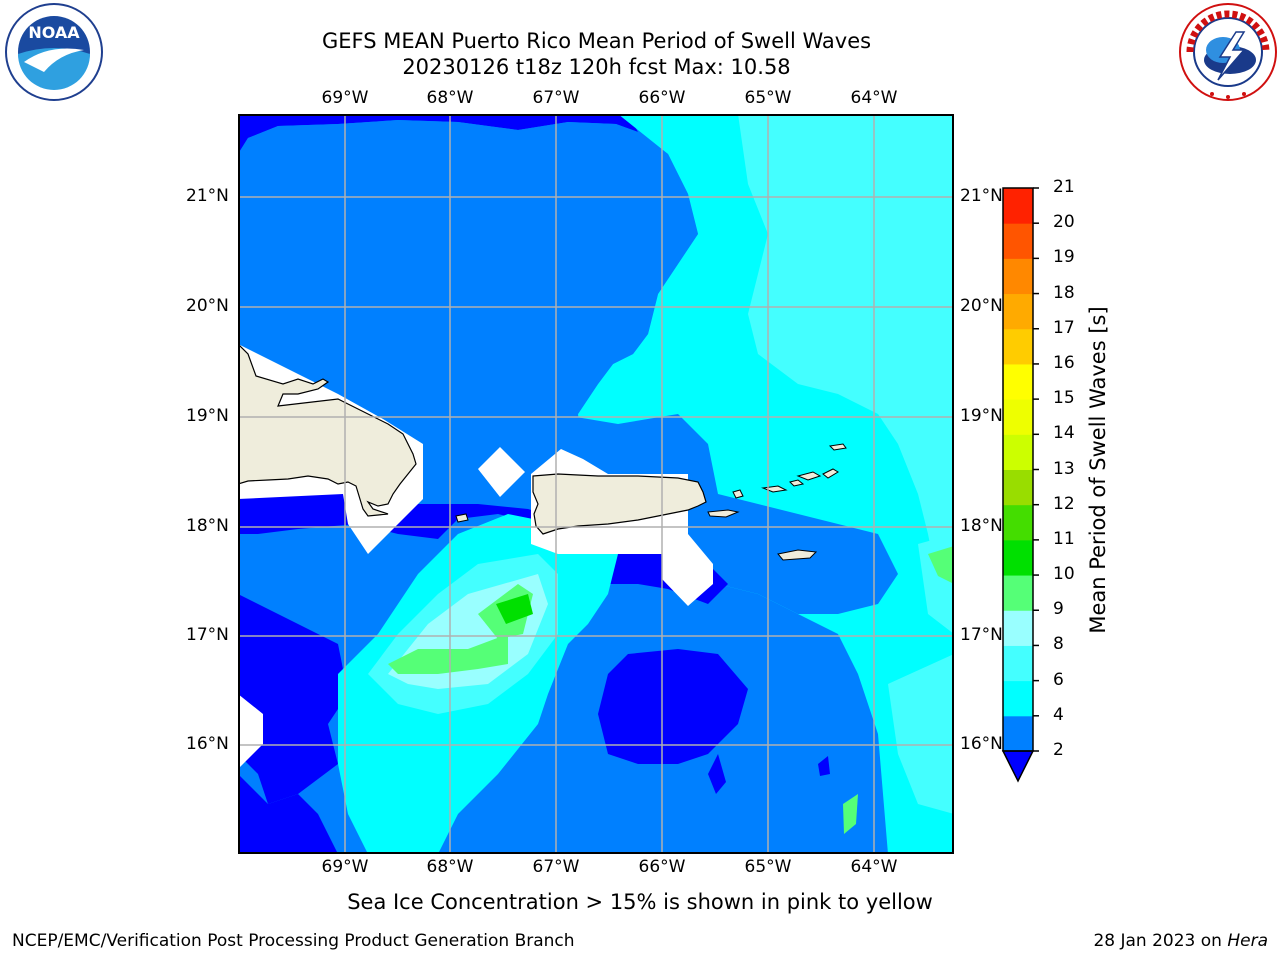  I want to click on lon-label-bottom-64w: 64°W, so click(874, 867).